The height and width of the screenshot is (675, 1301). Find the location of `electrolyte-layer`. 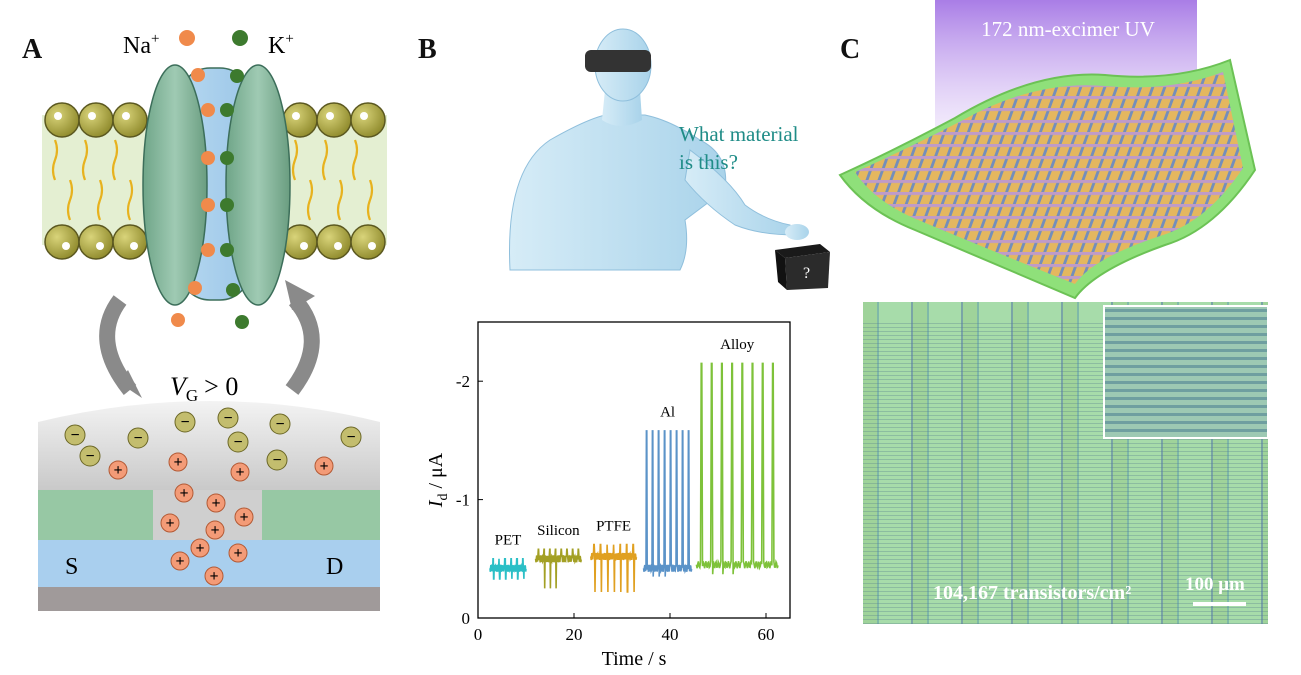

electrolyte-layer is located at coordinates (209, 445).